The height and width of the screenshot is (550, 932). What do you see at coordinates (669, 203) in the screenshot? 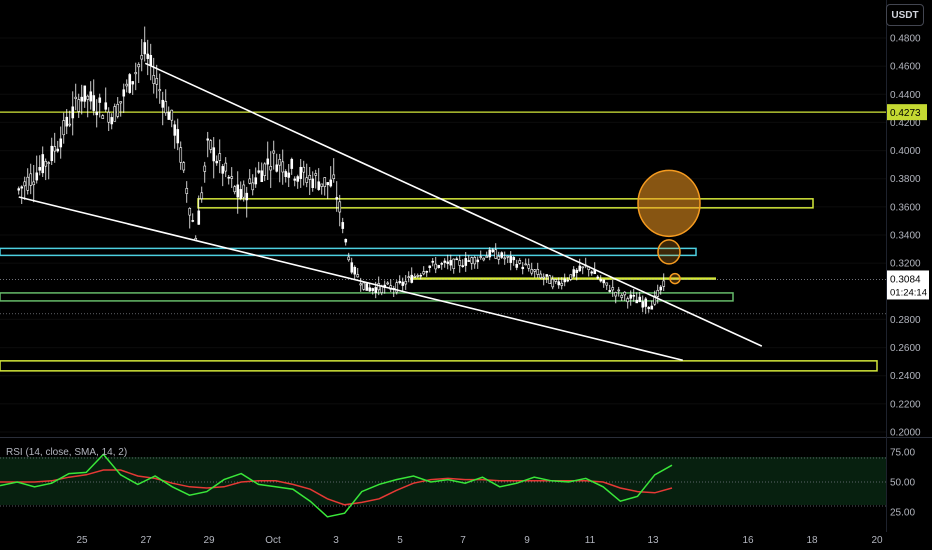
I see `target-circle` at bounding box center [669, 203].